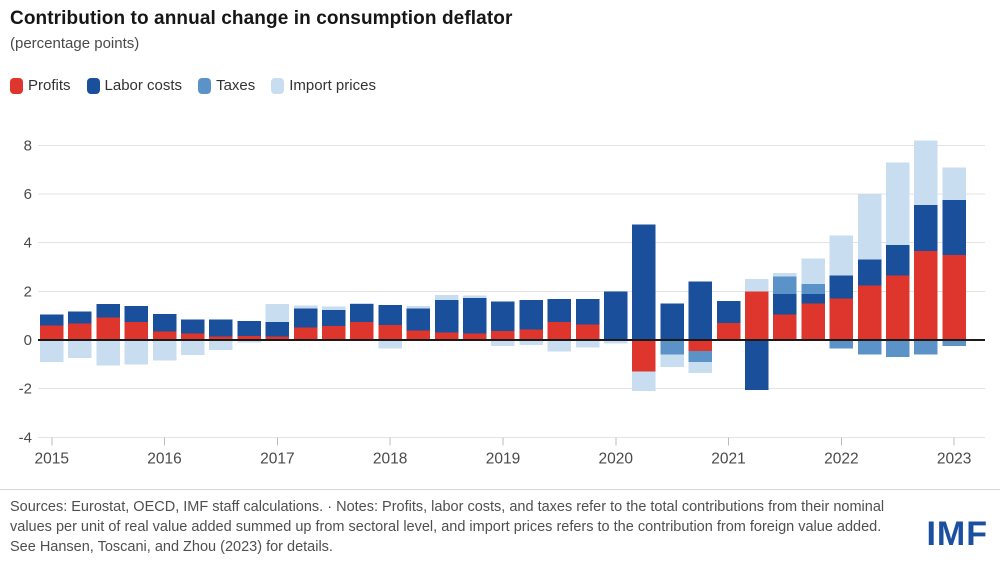 This screenshot has width=1000, height=572. I want to click on bar-2015Q4, so click(136, 335).